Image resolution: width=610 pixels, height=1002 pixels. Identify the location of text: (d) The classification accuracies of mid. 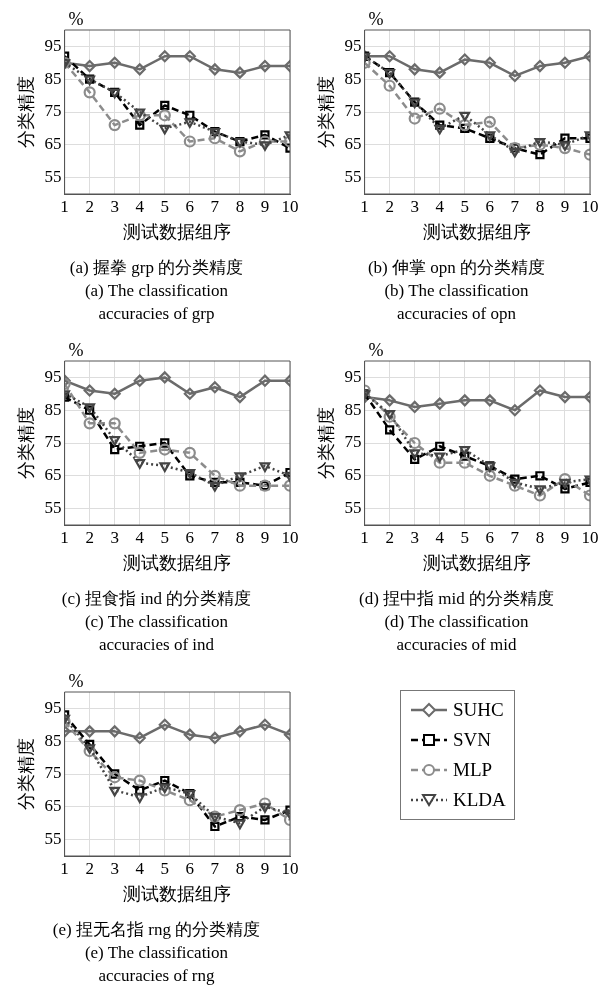
(456, 633).